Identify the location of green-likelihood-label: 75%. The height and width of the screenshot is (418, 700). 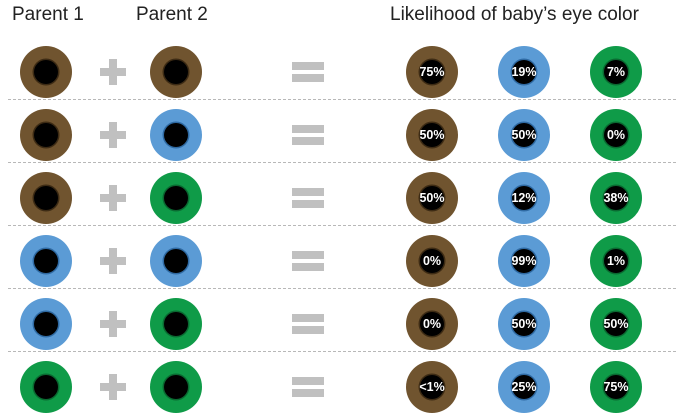
(616, 387).